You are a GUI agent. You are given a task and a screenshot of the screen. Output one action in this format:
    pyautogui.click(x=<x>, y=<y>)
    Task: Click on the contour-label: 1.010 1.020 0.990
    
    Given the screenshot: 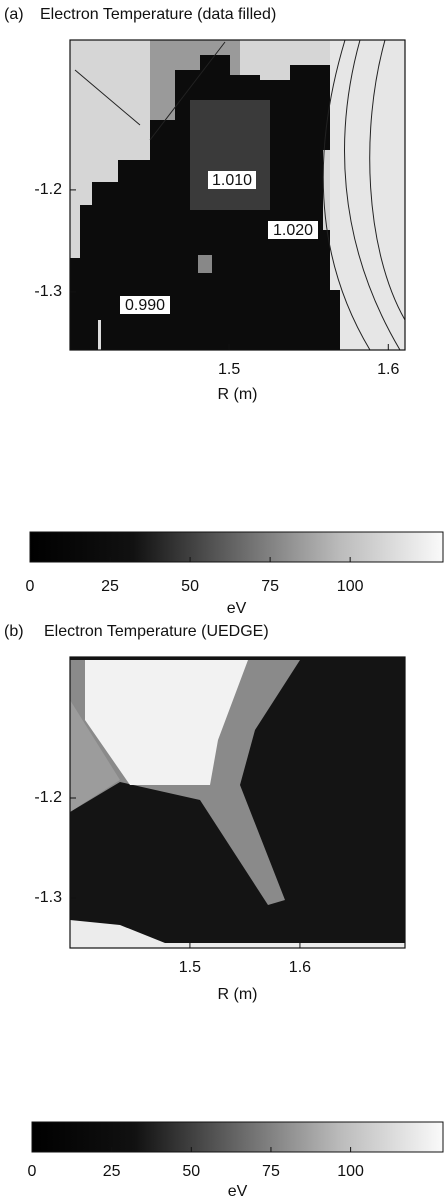 What is the action you would take?
    pyautogui.click(x=219, y=242)
    